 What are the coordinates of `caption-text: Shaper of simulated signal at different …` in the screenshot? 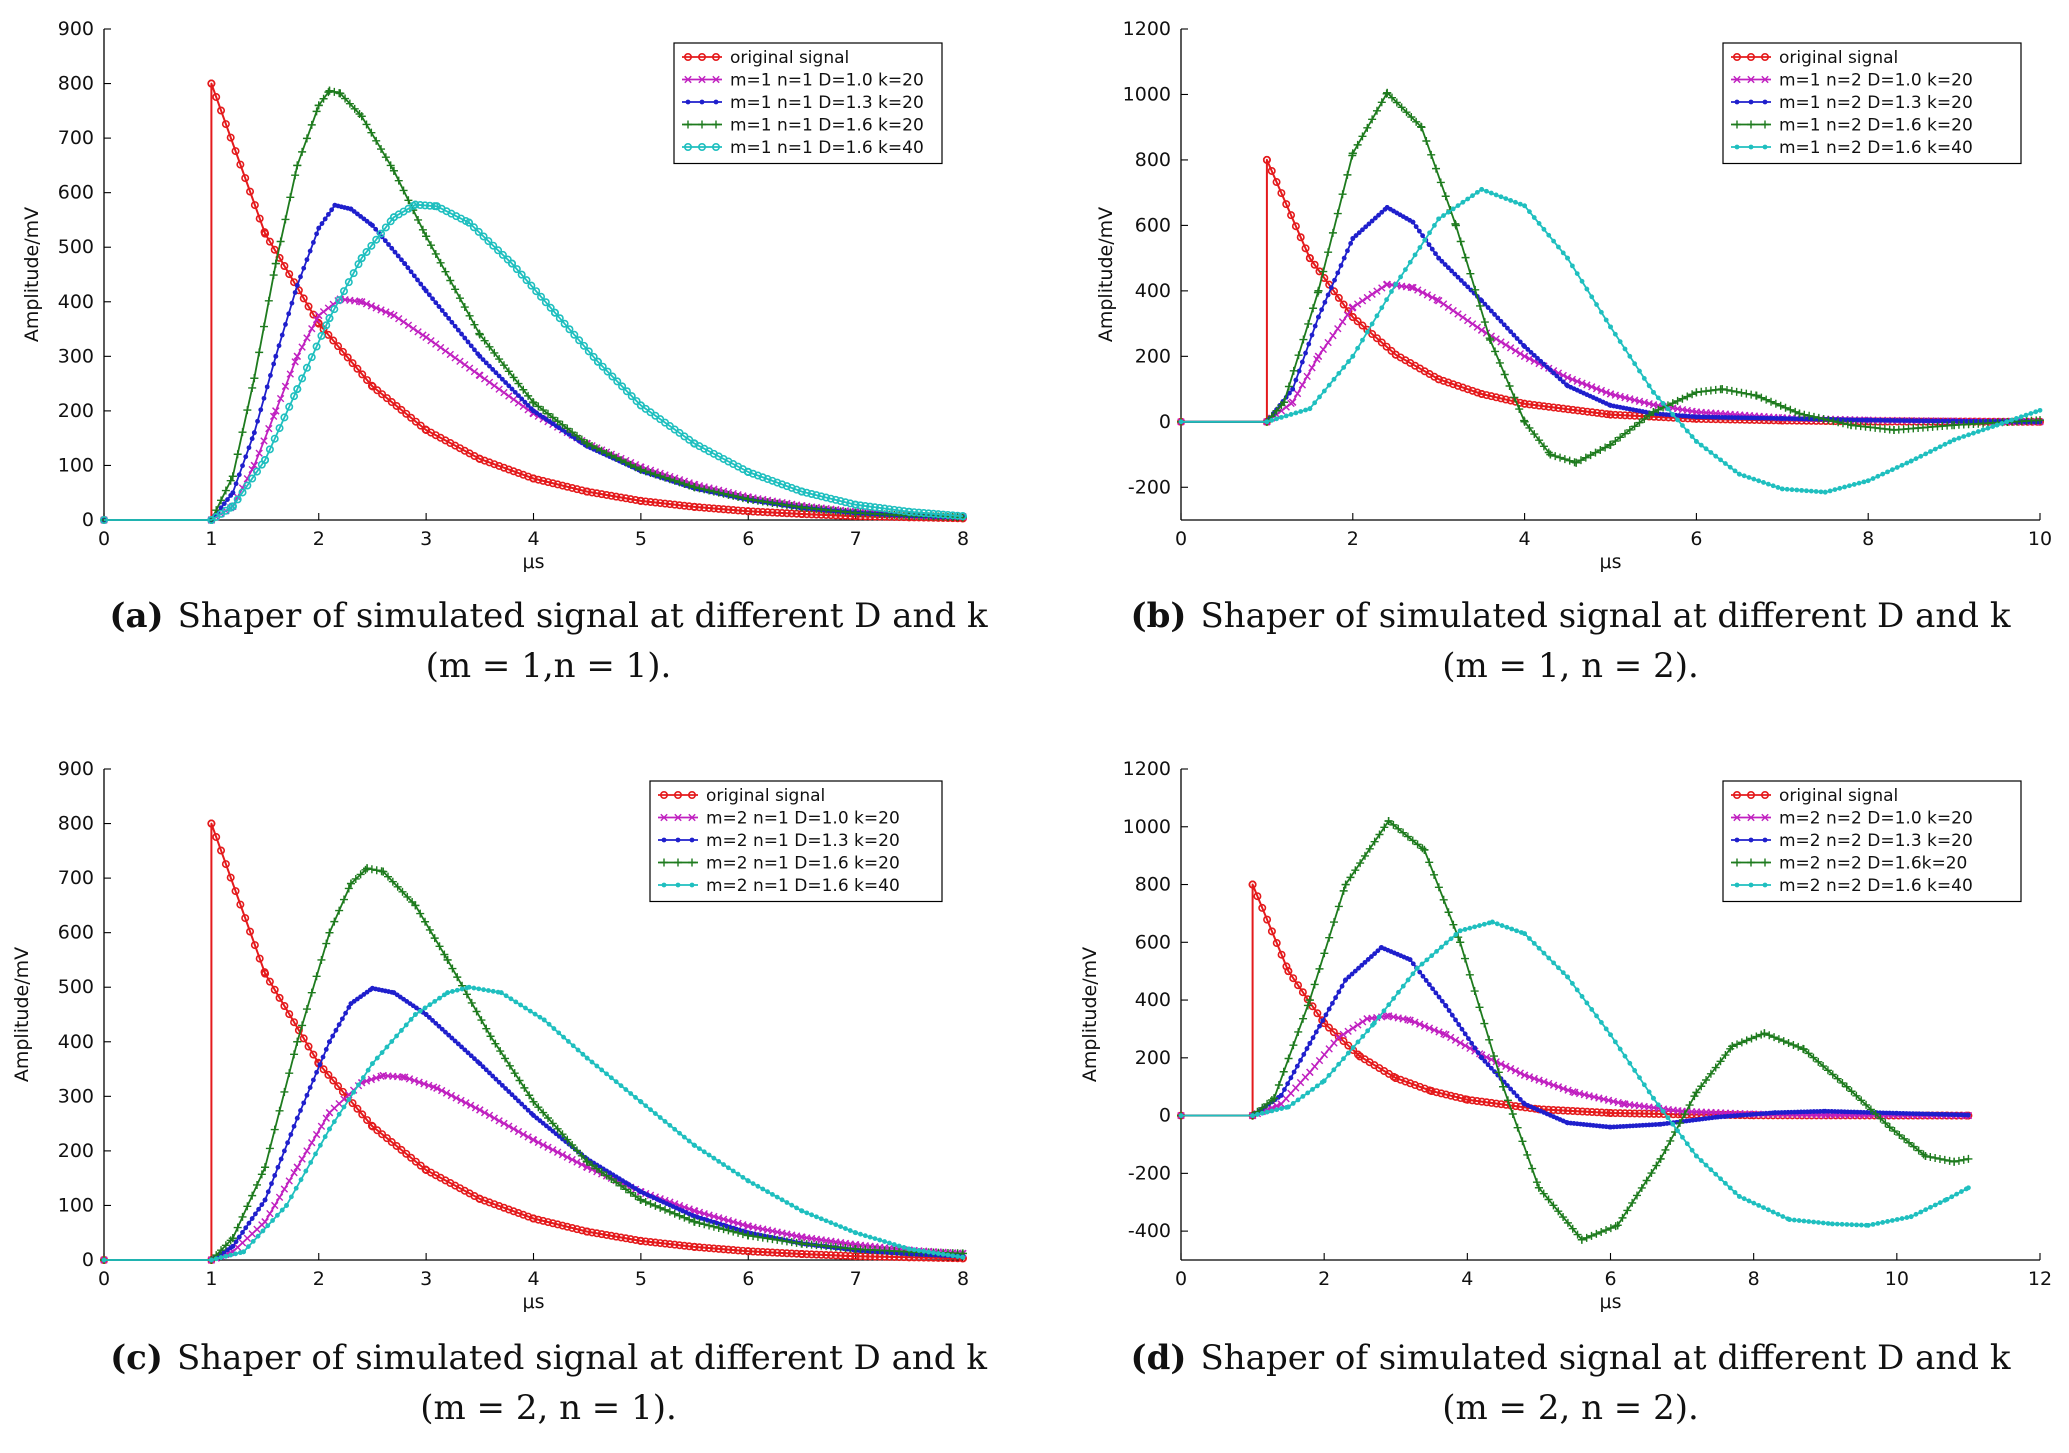 It's located at (1605, 1358).